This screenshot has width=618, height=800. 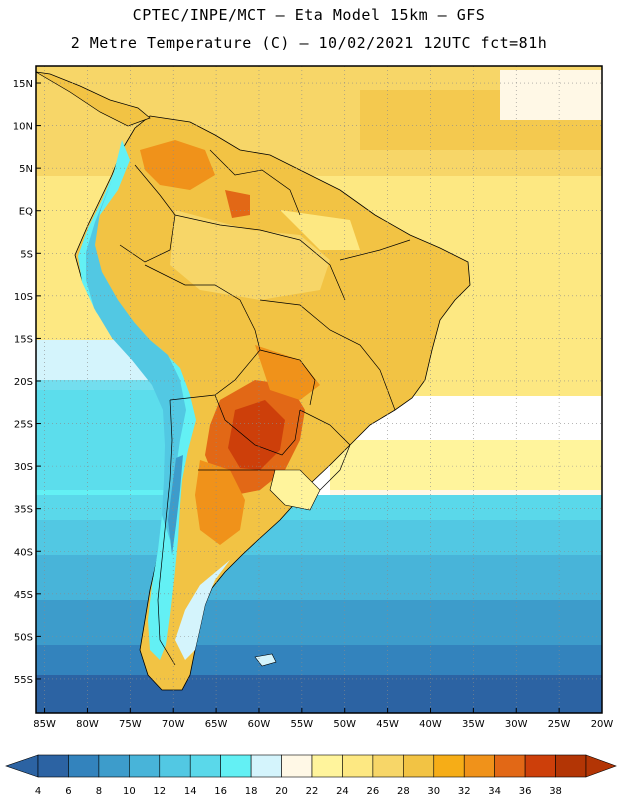 I want to click on lon-tick-label: 50W, so click(x=344, y=724).